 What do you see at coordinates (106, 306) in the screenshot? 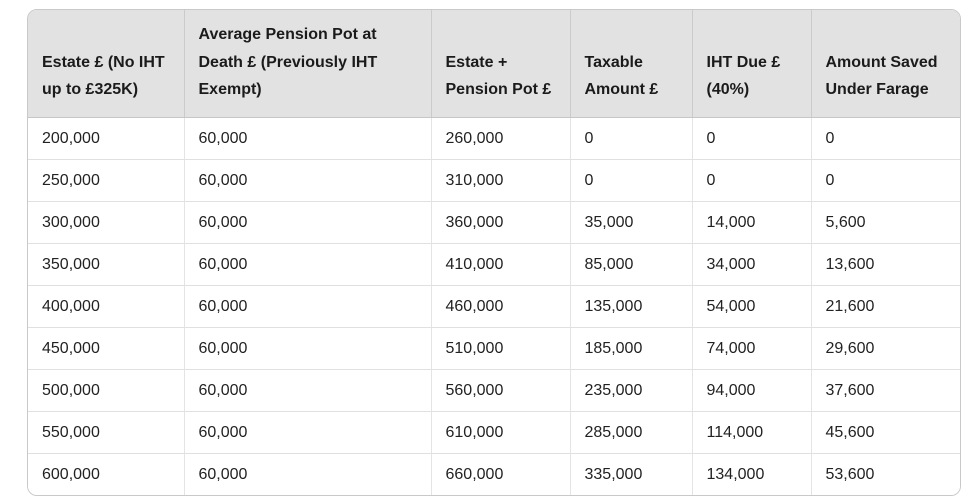
I see `table-cell: 400,000` at bounding box center [106, 306].